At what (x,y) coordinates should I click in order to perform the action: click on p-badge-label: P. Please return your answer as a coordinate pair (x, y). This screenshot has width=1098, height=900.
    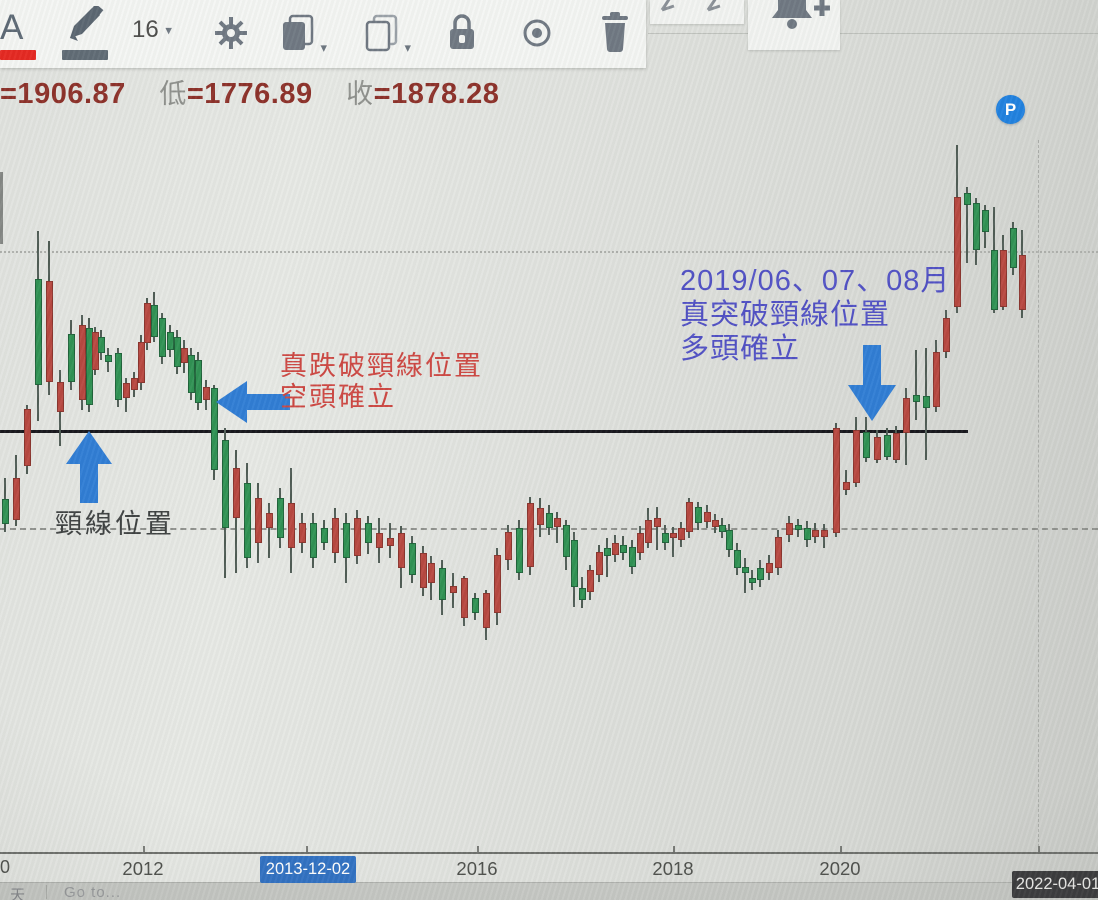
    Looking at the image, I should click on (1010, 109).